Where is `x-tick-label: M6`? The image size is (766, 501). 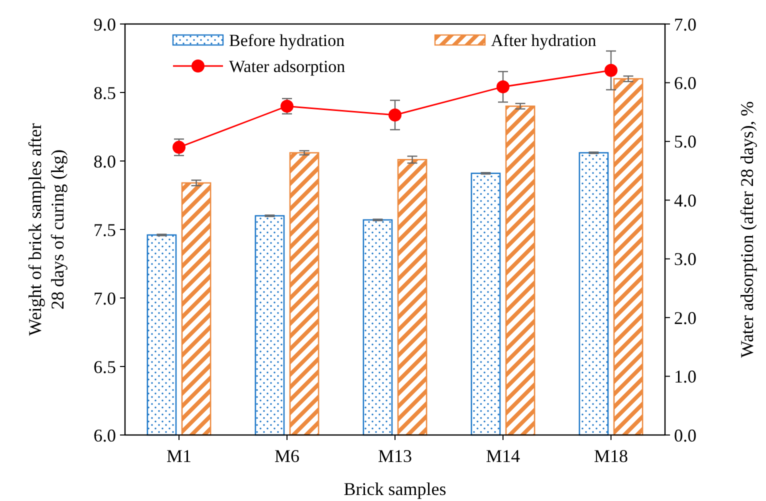 x-tick-label: M6 is located at coordinates (287, 456).